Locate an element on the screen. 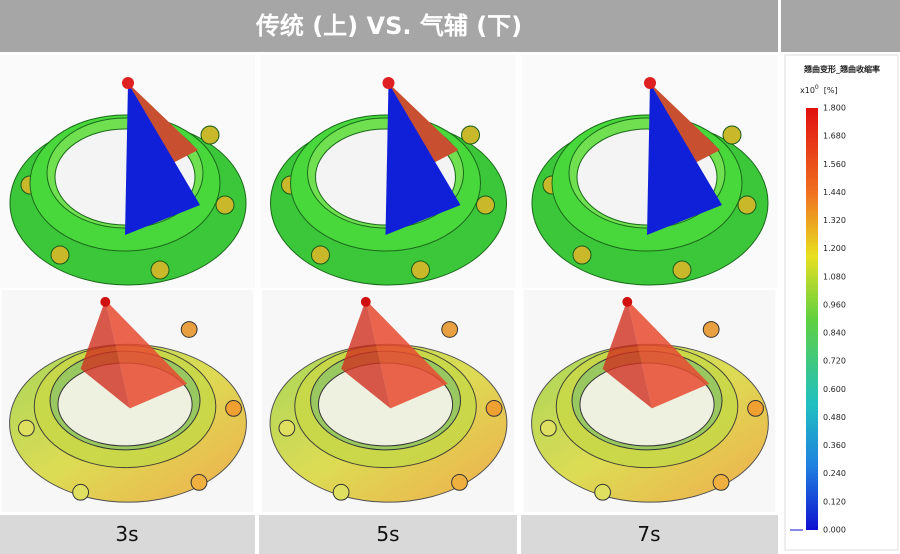  legend-tick: 1.440 is located at coordinates (834, 192).